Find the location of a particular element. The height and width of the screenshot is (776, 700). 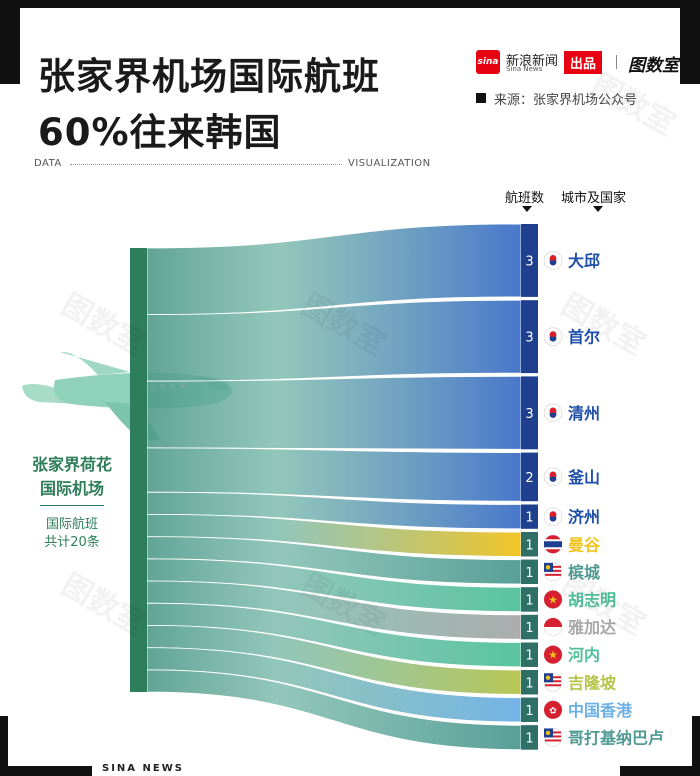

right-border is located at coordinates (690, 42).